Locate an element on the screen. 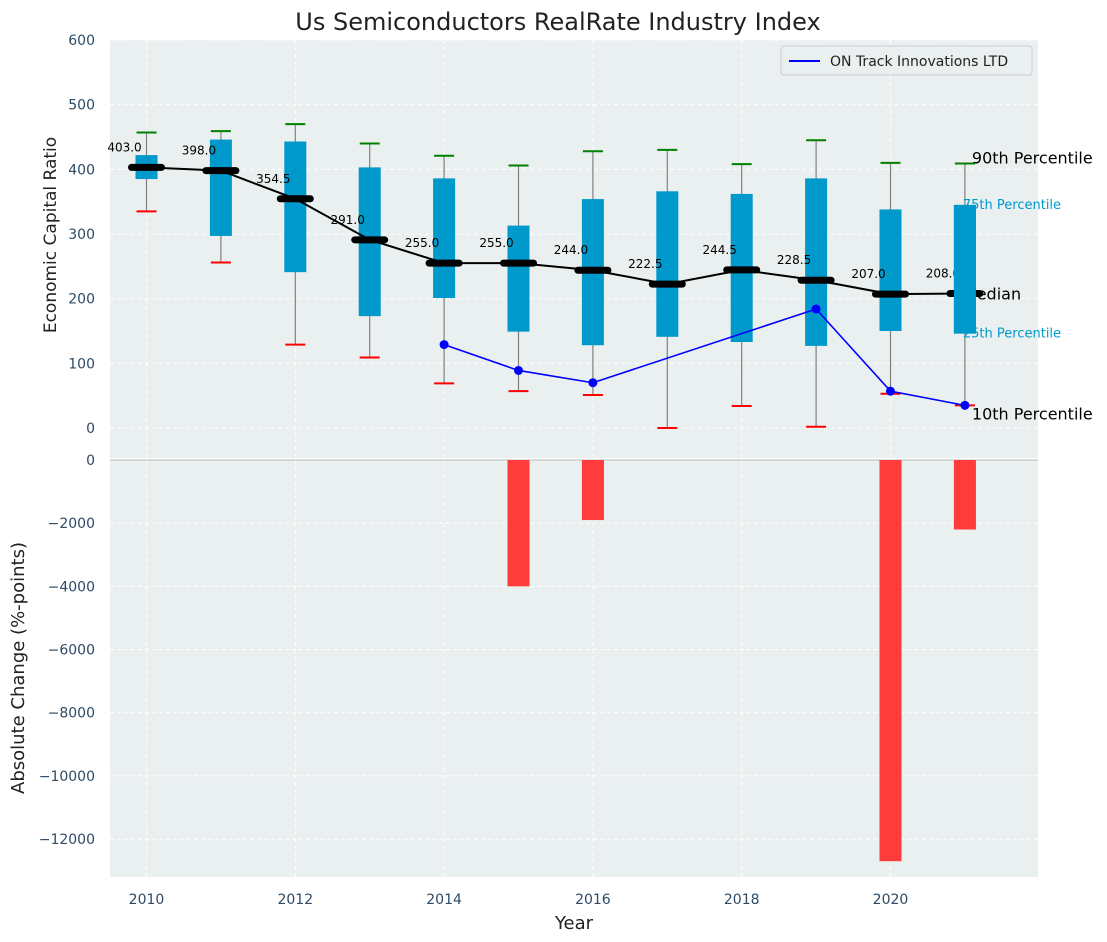  company-line is located at coordinates (704, 357).